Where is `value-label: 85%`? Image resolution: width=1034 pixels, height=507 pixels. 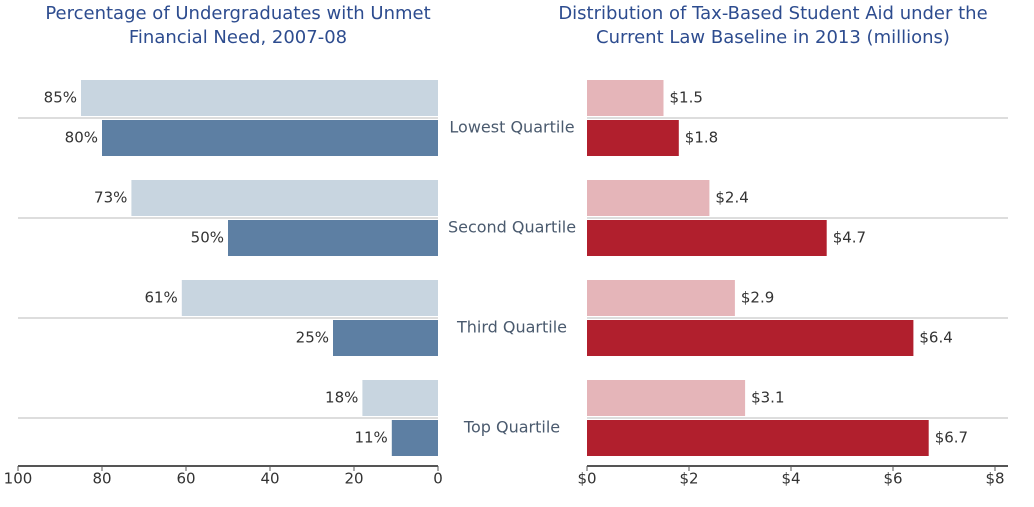 value-label: 85% is located at coordinates (60, 98).